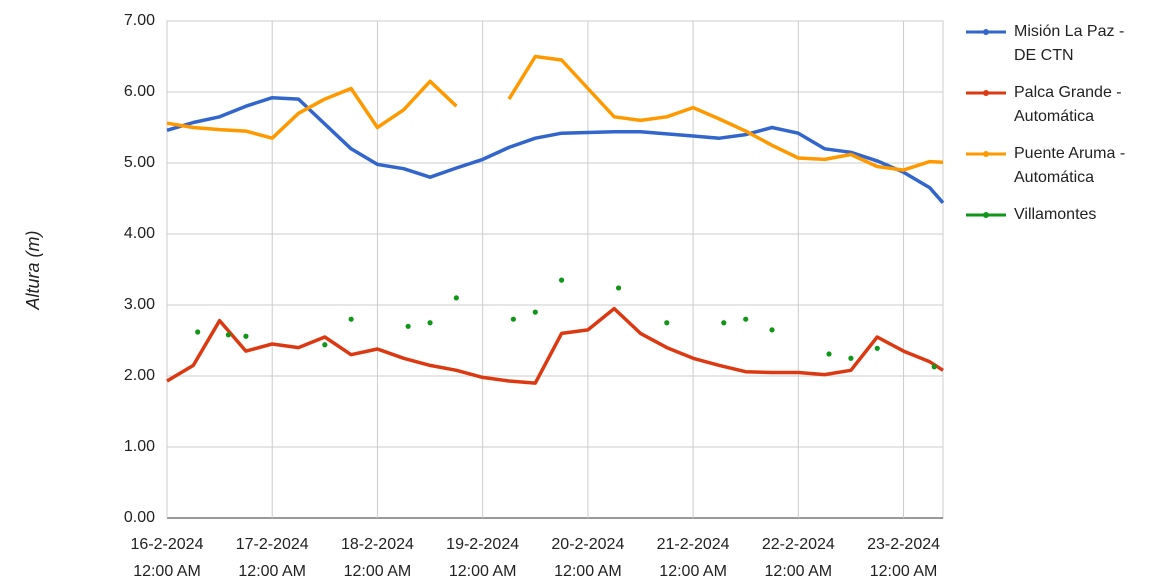 The image size is (1155, 583). What do you see at coordinates (139, 446) in the screenshot?
I see `y-tick-label: 1.00` at bounding box center [139, 446].